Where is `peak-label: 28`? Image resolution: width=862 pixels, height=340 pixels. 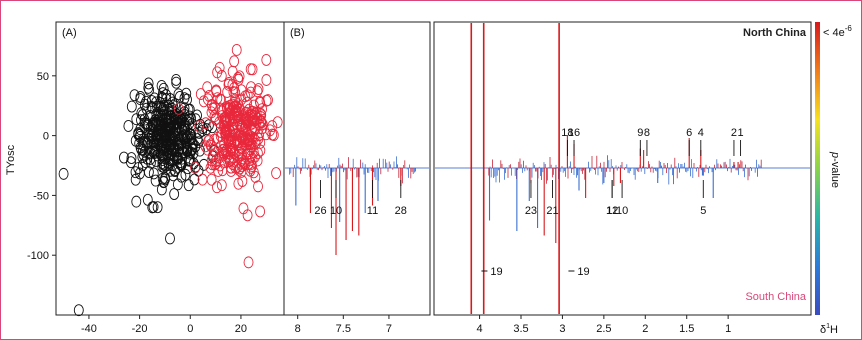
peak-label: 28 is located at coordinates (401, 211).